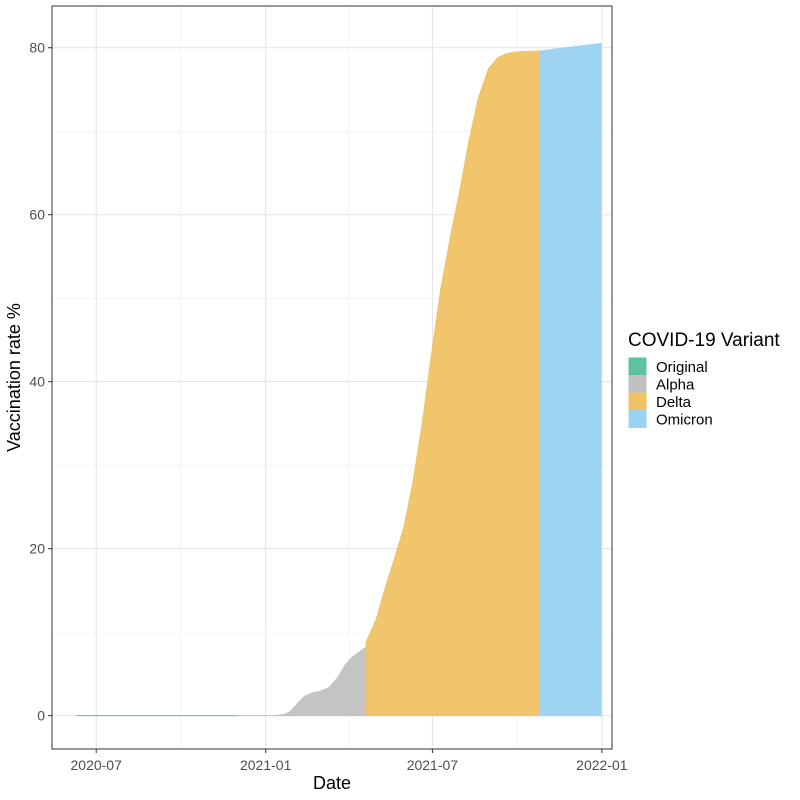 The image size is (800, 800). I want to click on x-tick-label: 2022-01, so click(602, 765).